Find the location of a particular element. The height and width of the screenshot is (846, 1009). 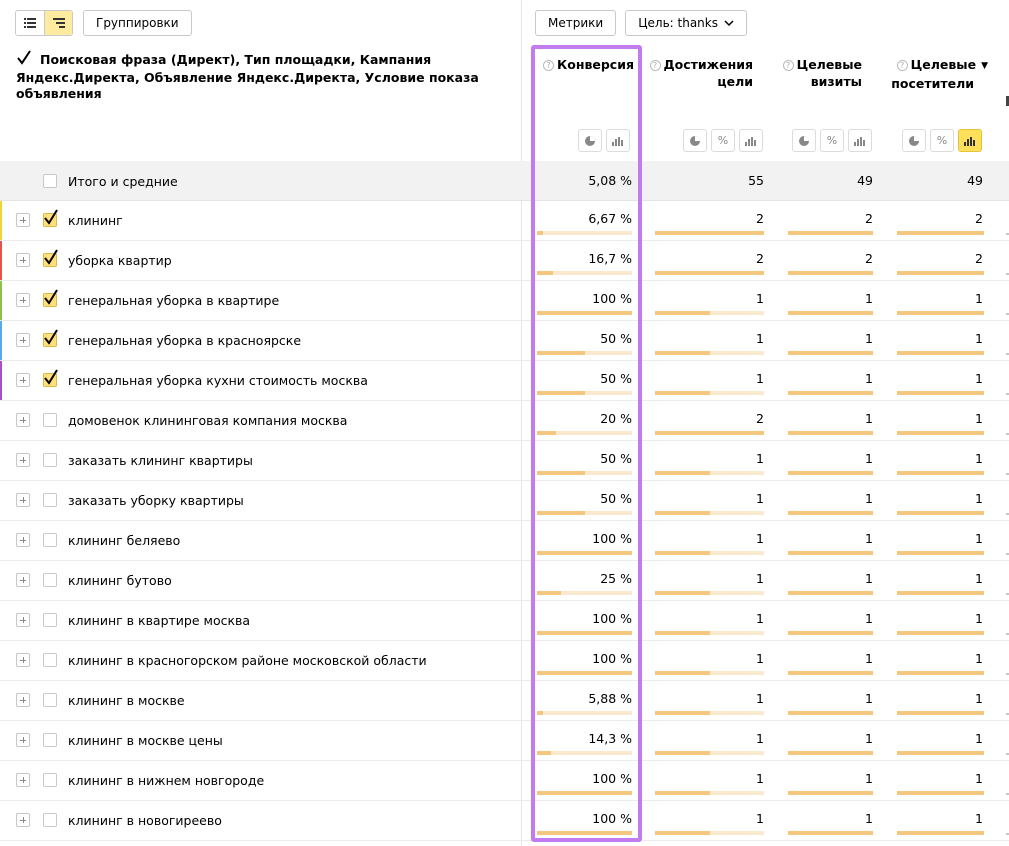

row-label: заказать клининг квартиры is located at coordinates (160, 460).